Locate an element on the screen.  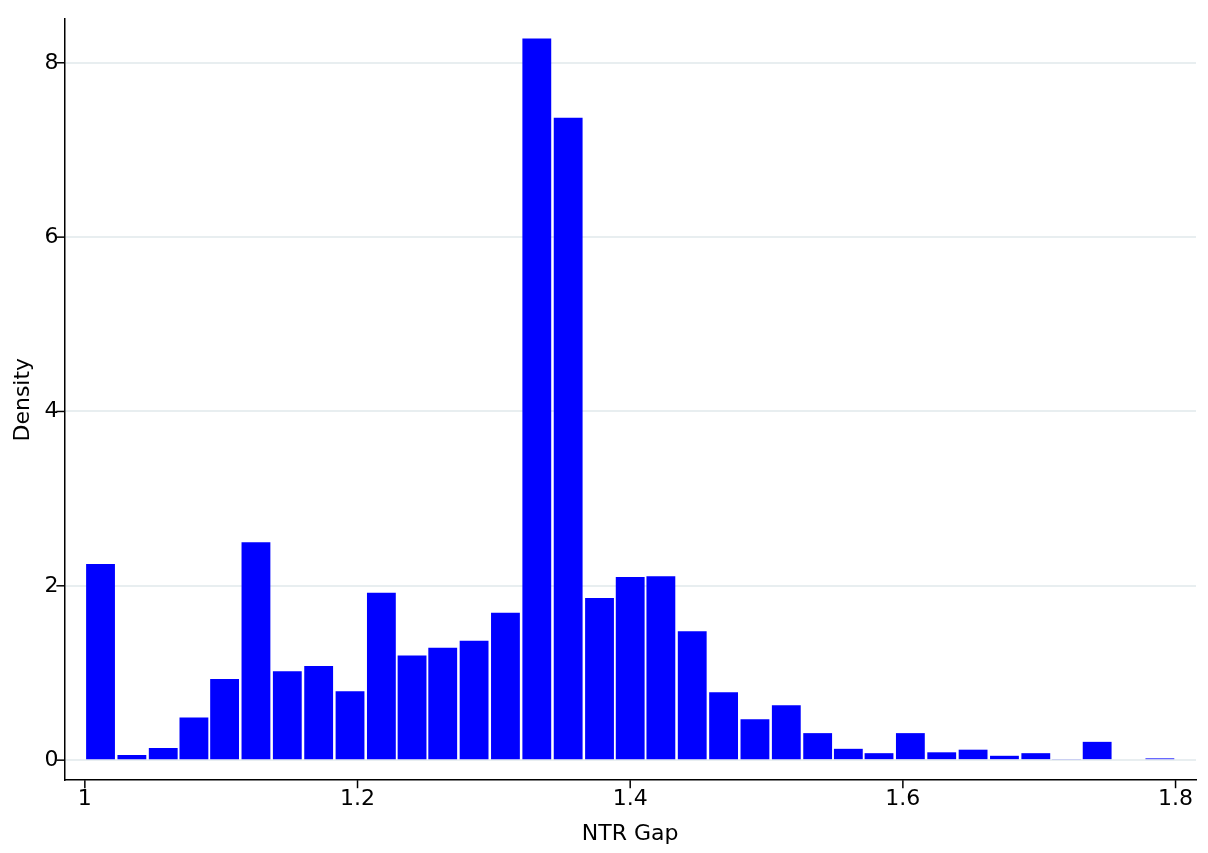
x-tick-label: 1 is located at coordinates (84, 798).